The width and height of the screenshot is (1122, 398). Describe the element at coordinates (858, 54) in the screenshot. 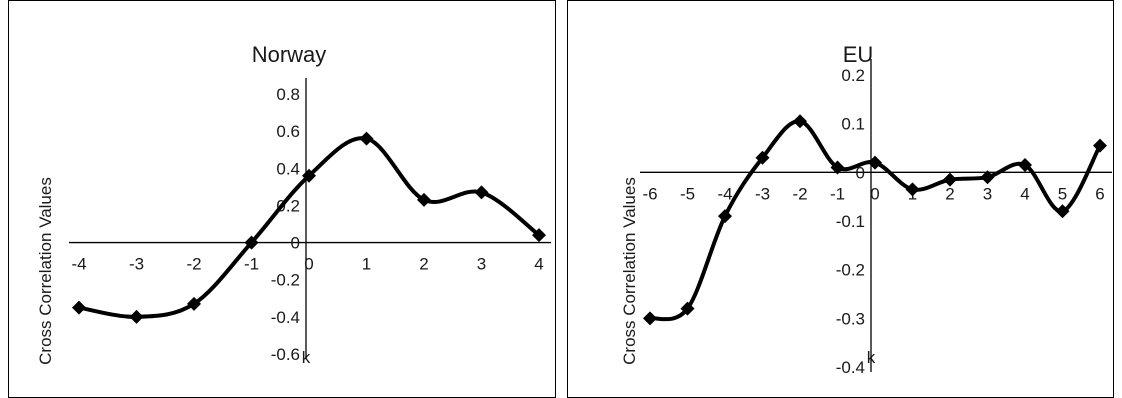

I see `chart-title: EU` at that location.